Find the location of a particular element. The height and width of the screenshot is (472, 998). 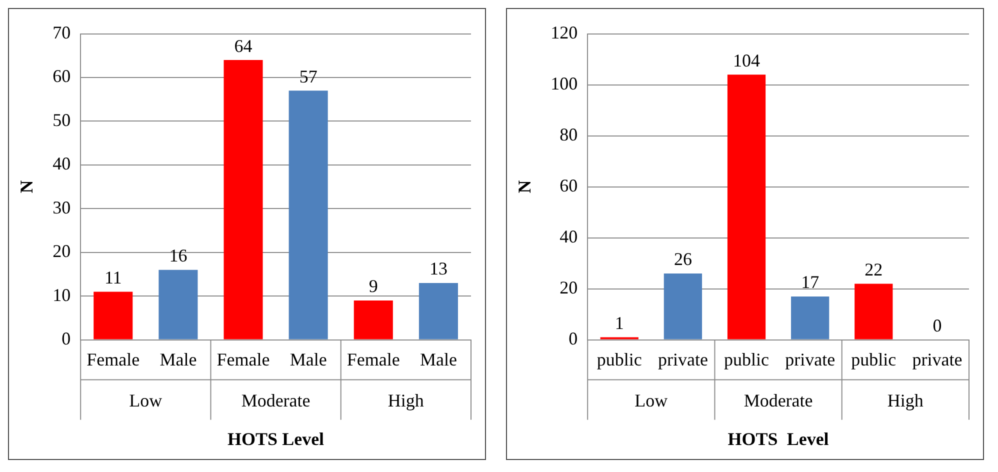

data-label: 22 is located at coordinates (873, 269).